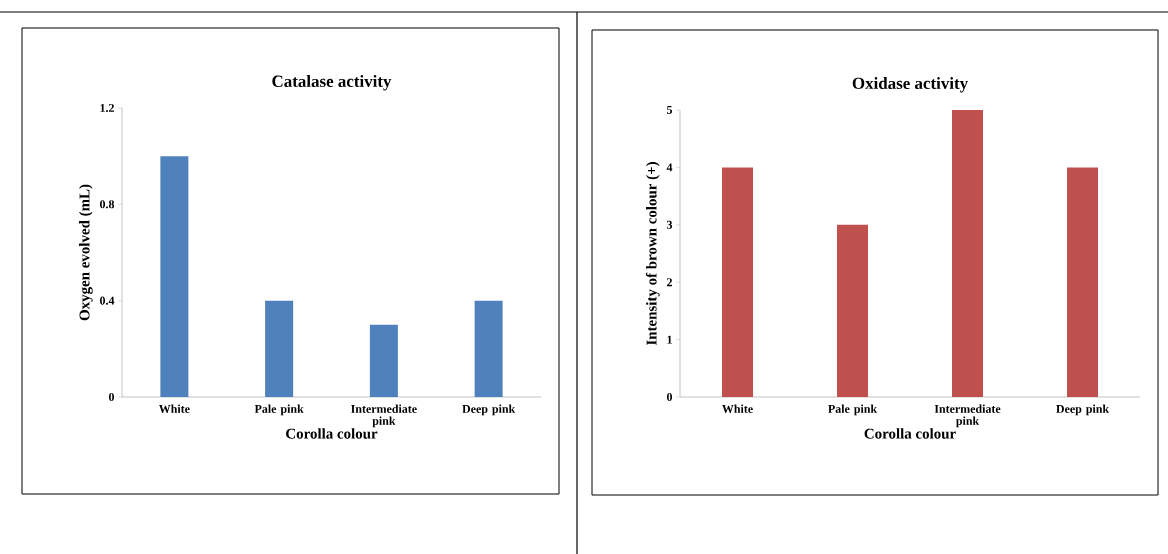 The image size is (1168, 554). What do you see at coordinates (669, 339) in the screenshot?
I see `y-tick-label: 1` at bounding box center [669, 339].